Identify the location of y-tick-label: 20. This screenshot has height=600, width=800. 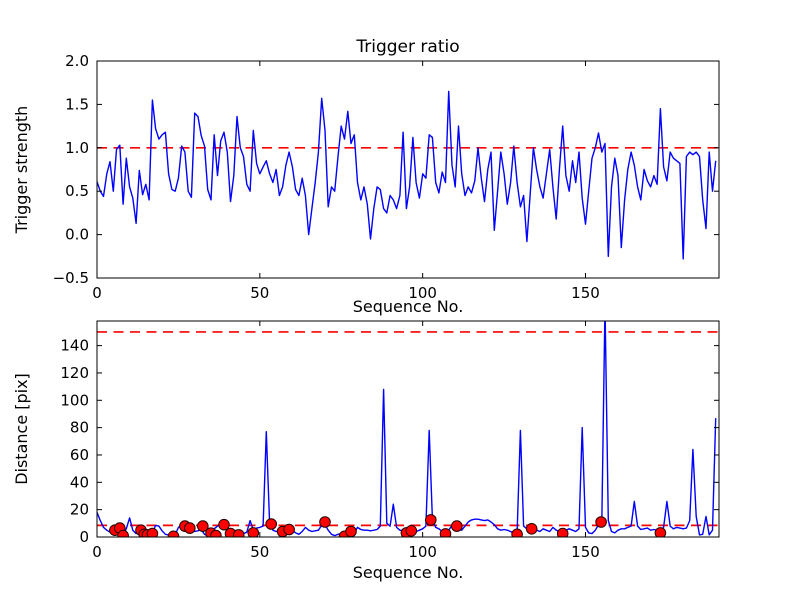
(79, 510).